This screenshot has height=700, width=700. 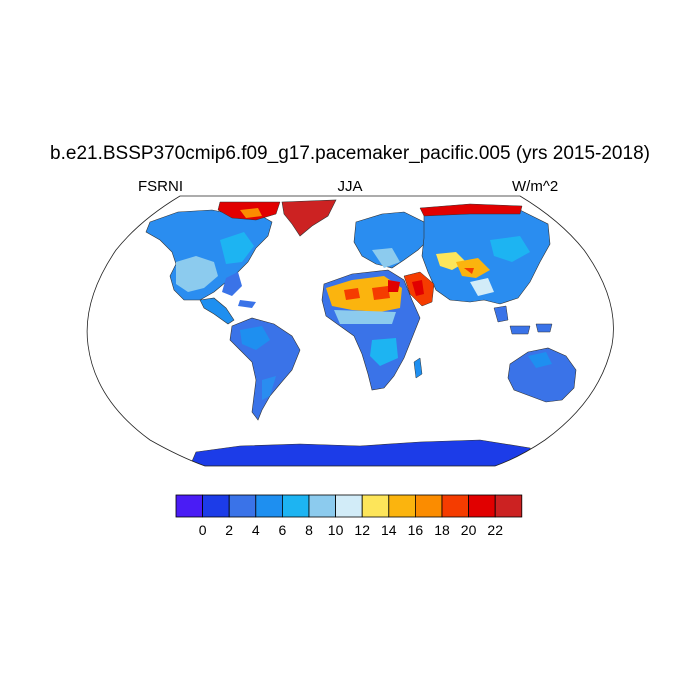 I want to click on colorbar-tick-label: 12, so click(x=362, y=530).